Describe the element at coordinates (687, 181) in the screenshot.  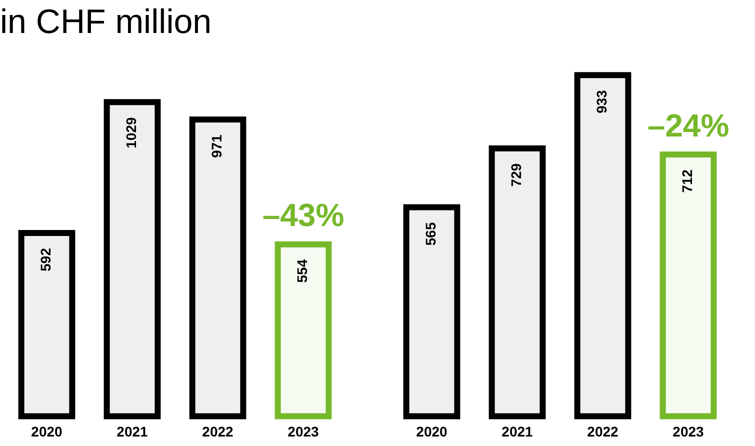
I see `data-label: 712` at that location.